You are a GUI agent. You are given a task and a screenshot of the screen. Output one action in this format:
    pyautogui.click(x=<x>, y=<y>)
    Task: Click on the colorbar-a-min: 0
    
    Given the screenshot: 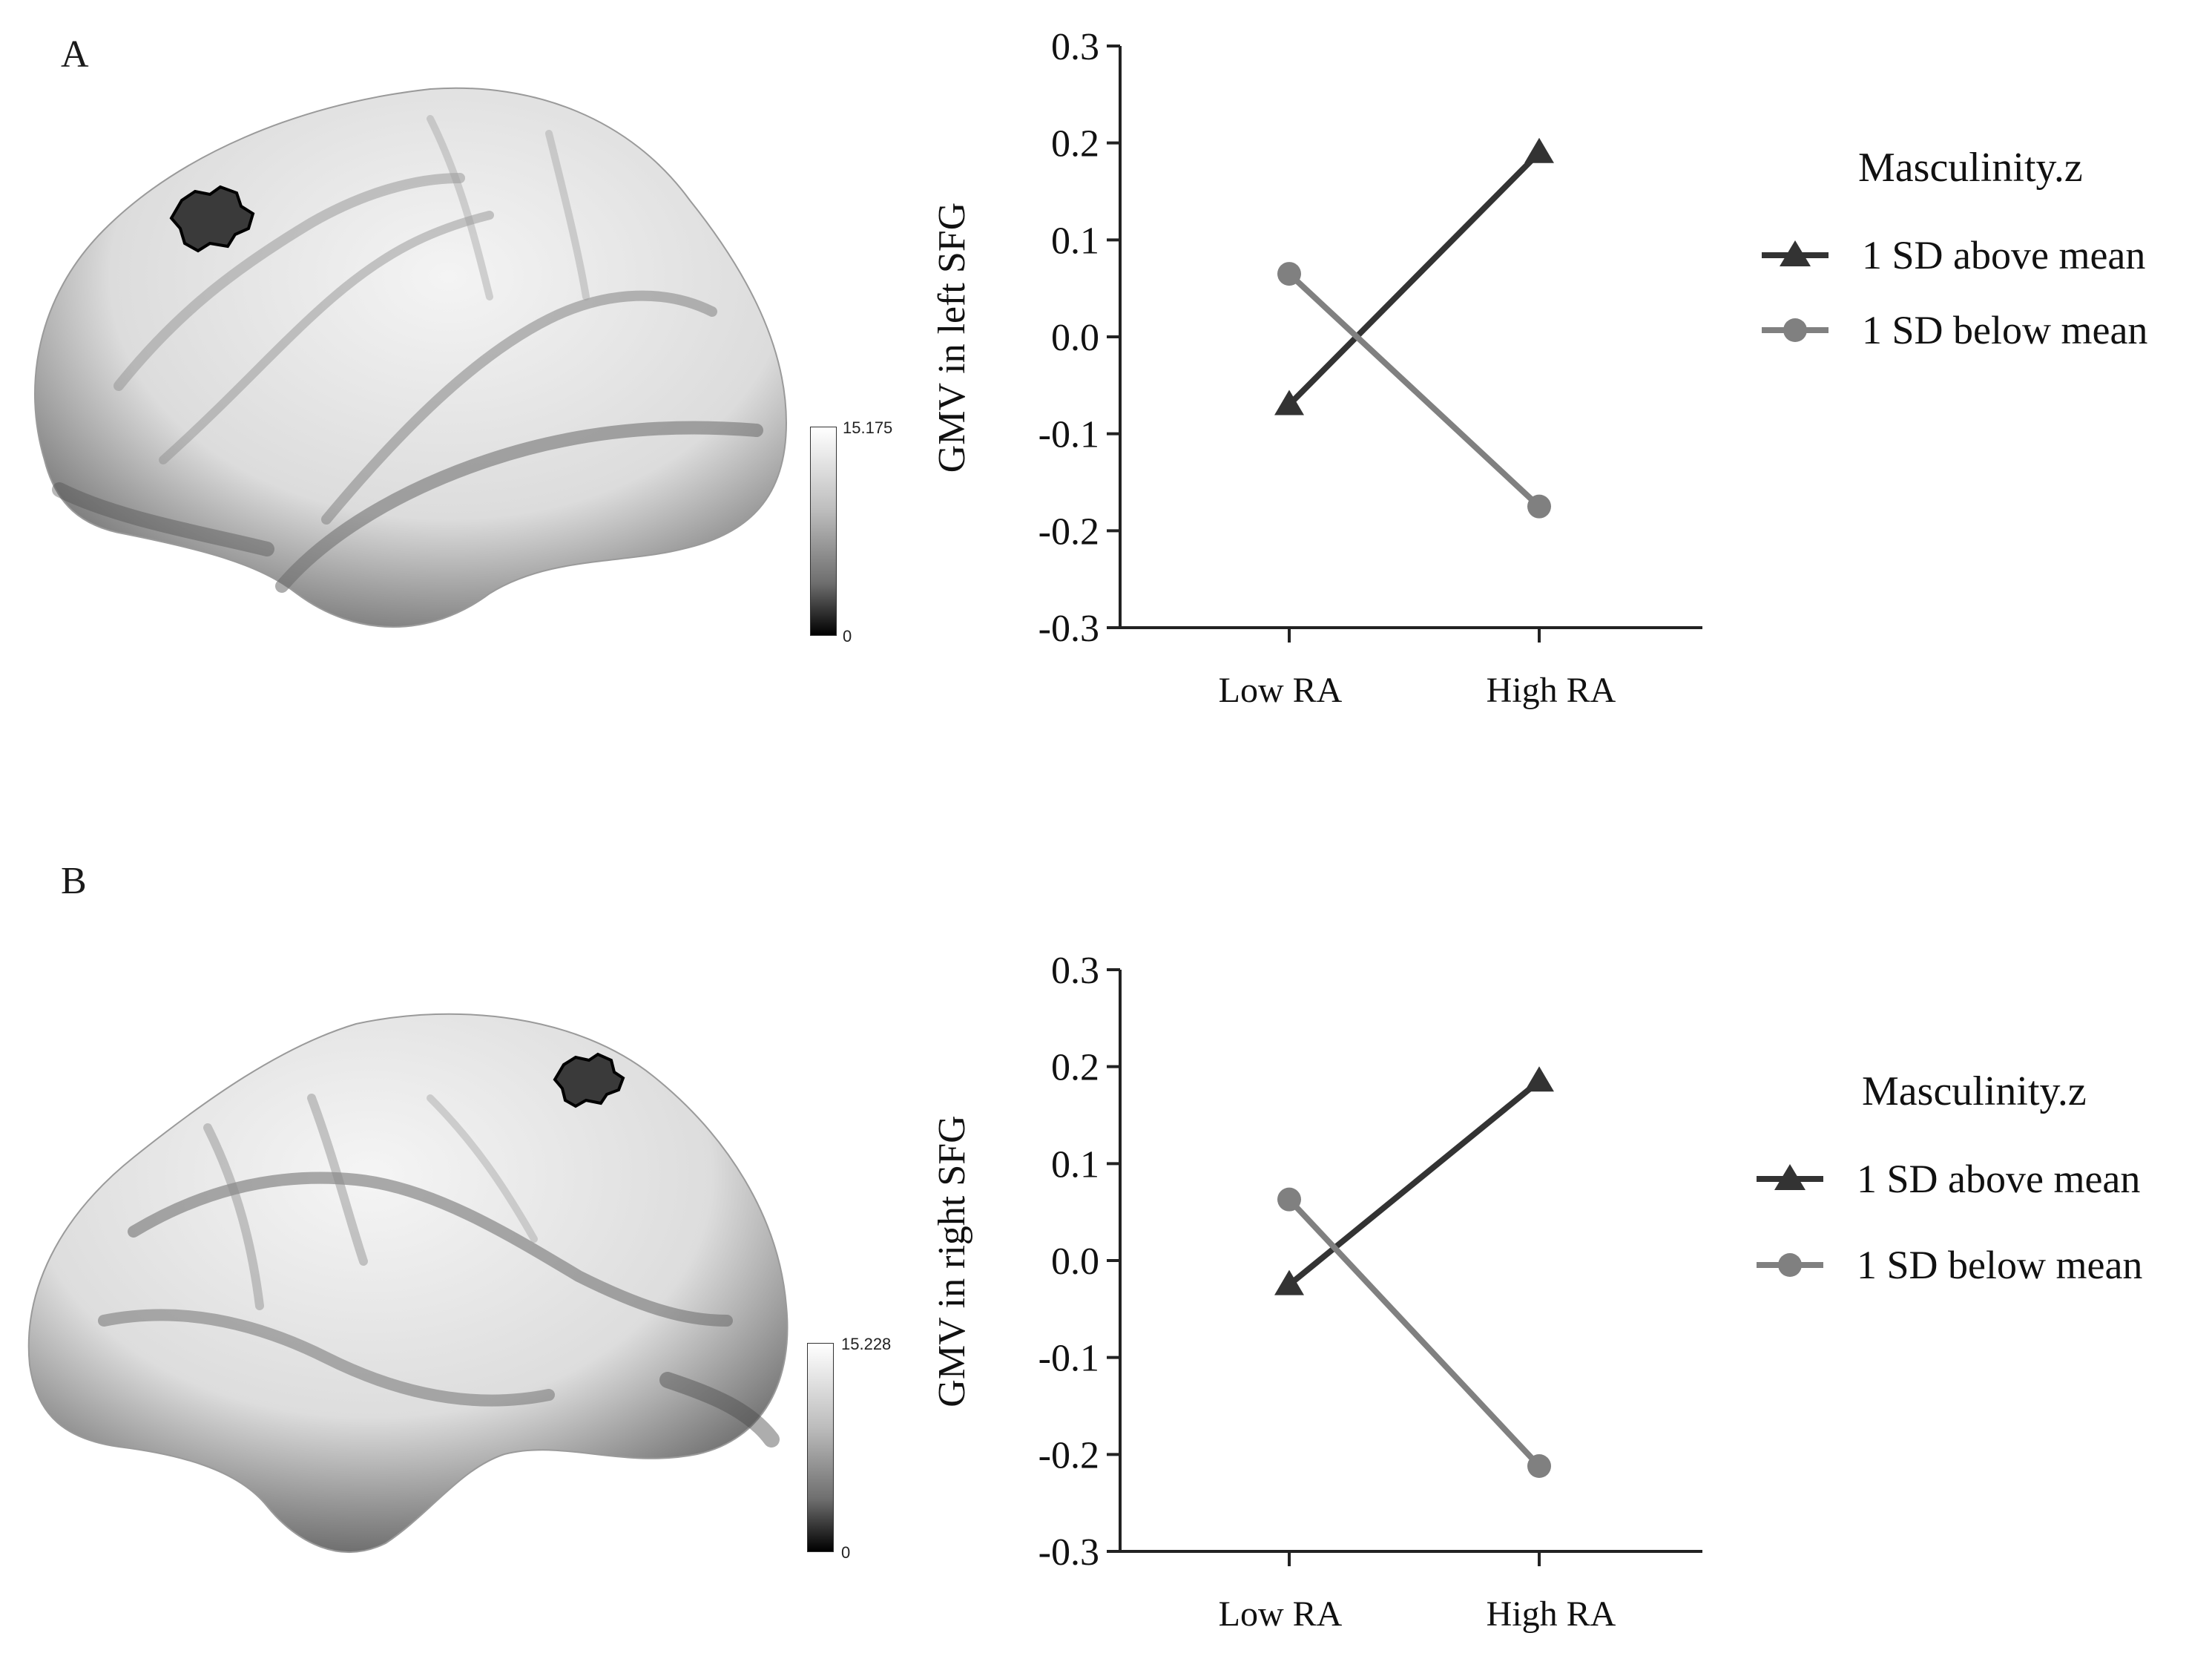 What is the action you would take?
    pyautogui.click(x=847, y=636)
    